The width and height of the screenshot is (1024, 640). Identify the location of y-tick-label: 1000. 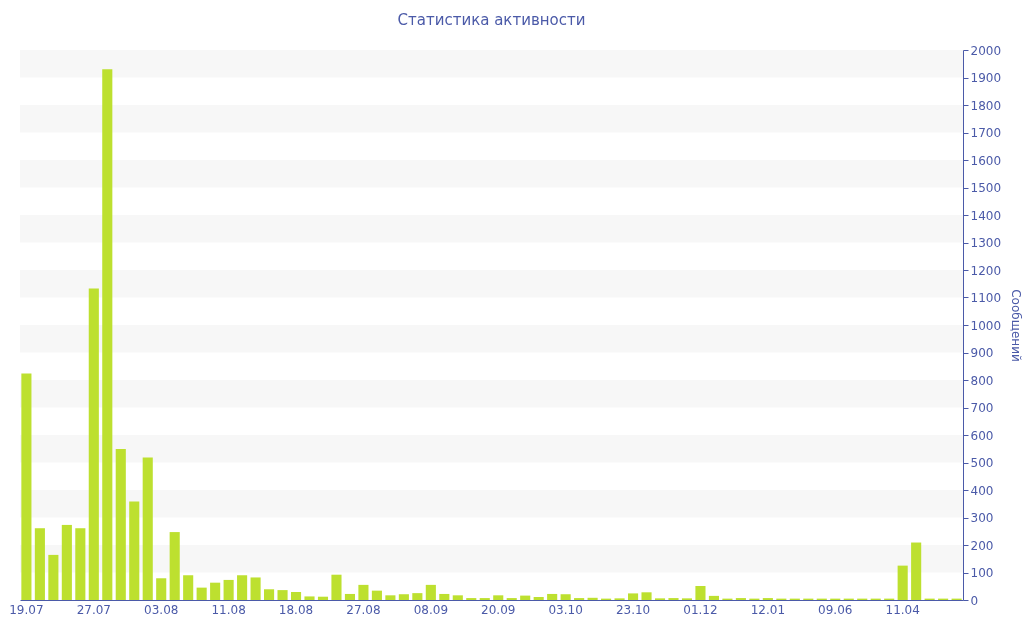
(986, 325).